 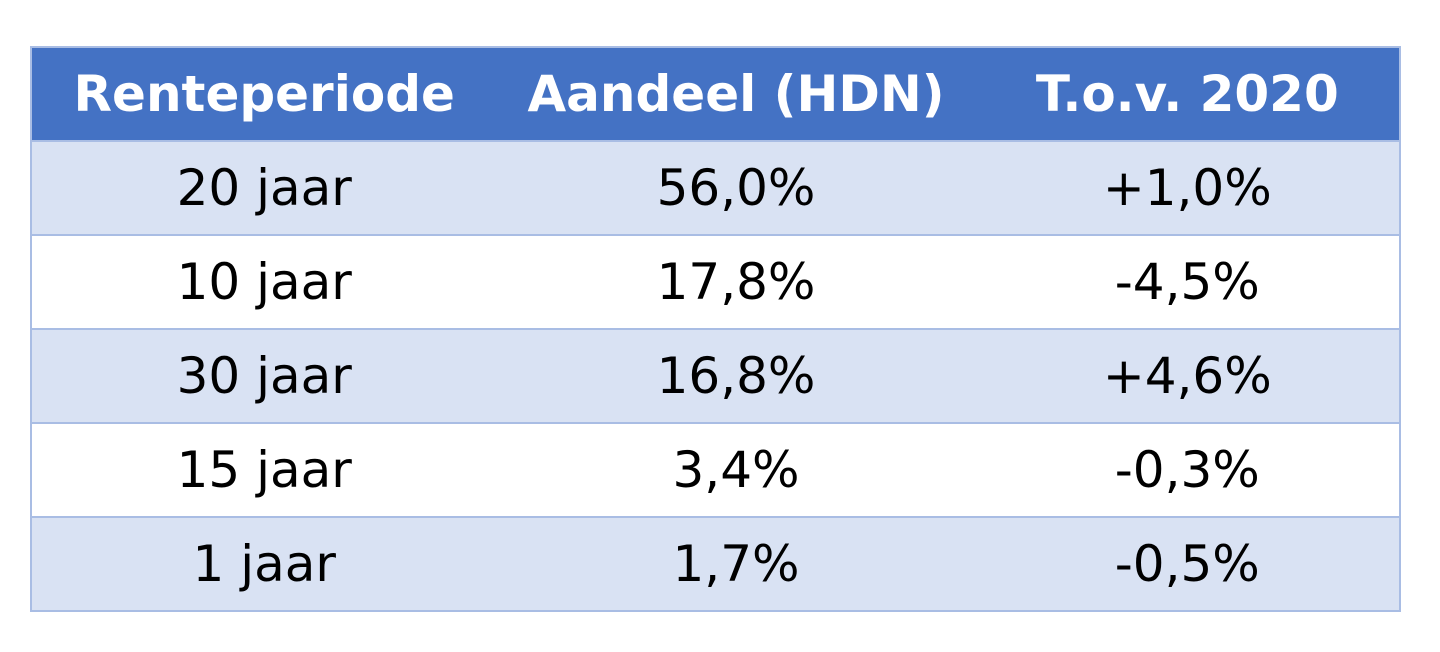 I want to click on table-cell: 17,8%, so click(x=736, y=281).